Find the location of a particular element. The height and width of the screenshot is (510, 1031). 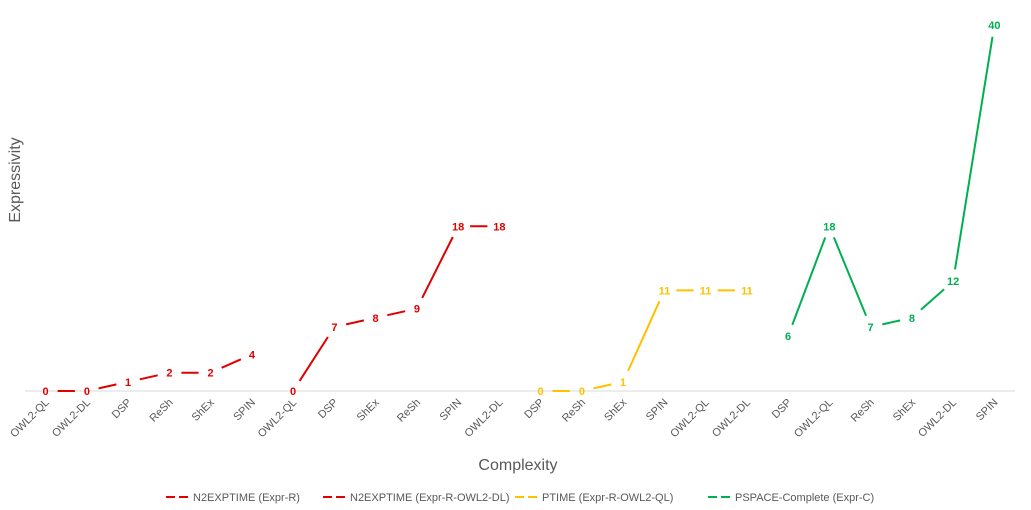

y-axis-title: Expressivity is located at coordinates (15, 179).